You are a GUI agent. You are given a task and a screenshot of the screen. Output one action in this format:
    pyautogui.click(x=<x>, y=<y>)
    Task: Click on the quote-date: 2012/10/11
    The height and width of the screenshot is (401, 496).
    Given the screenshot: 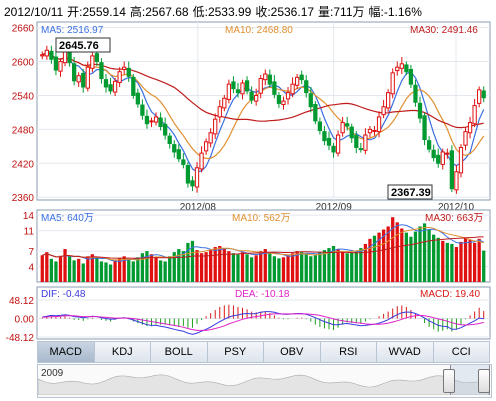 What is the action you would take?
    pyautogui.click(x=34, y=12)
    